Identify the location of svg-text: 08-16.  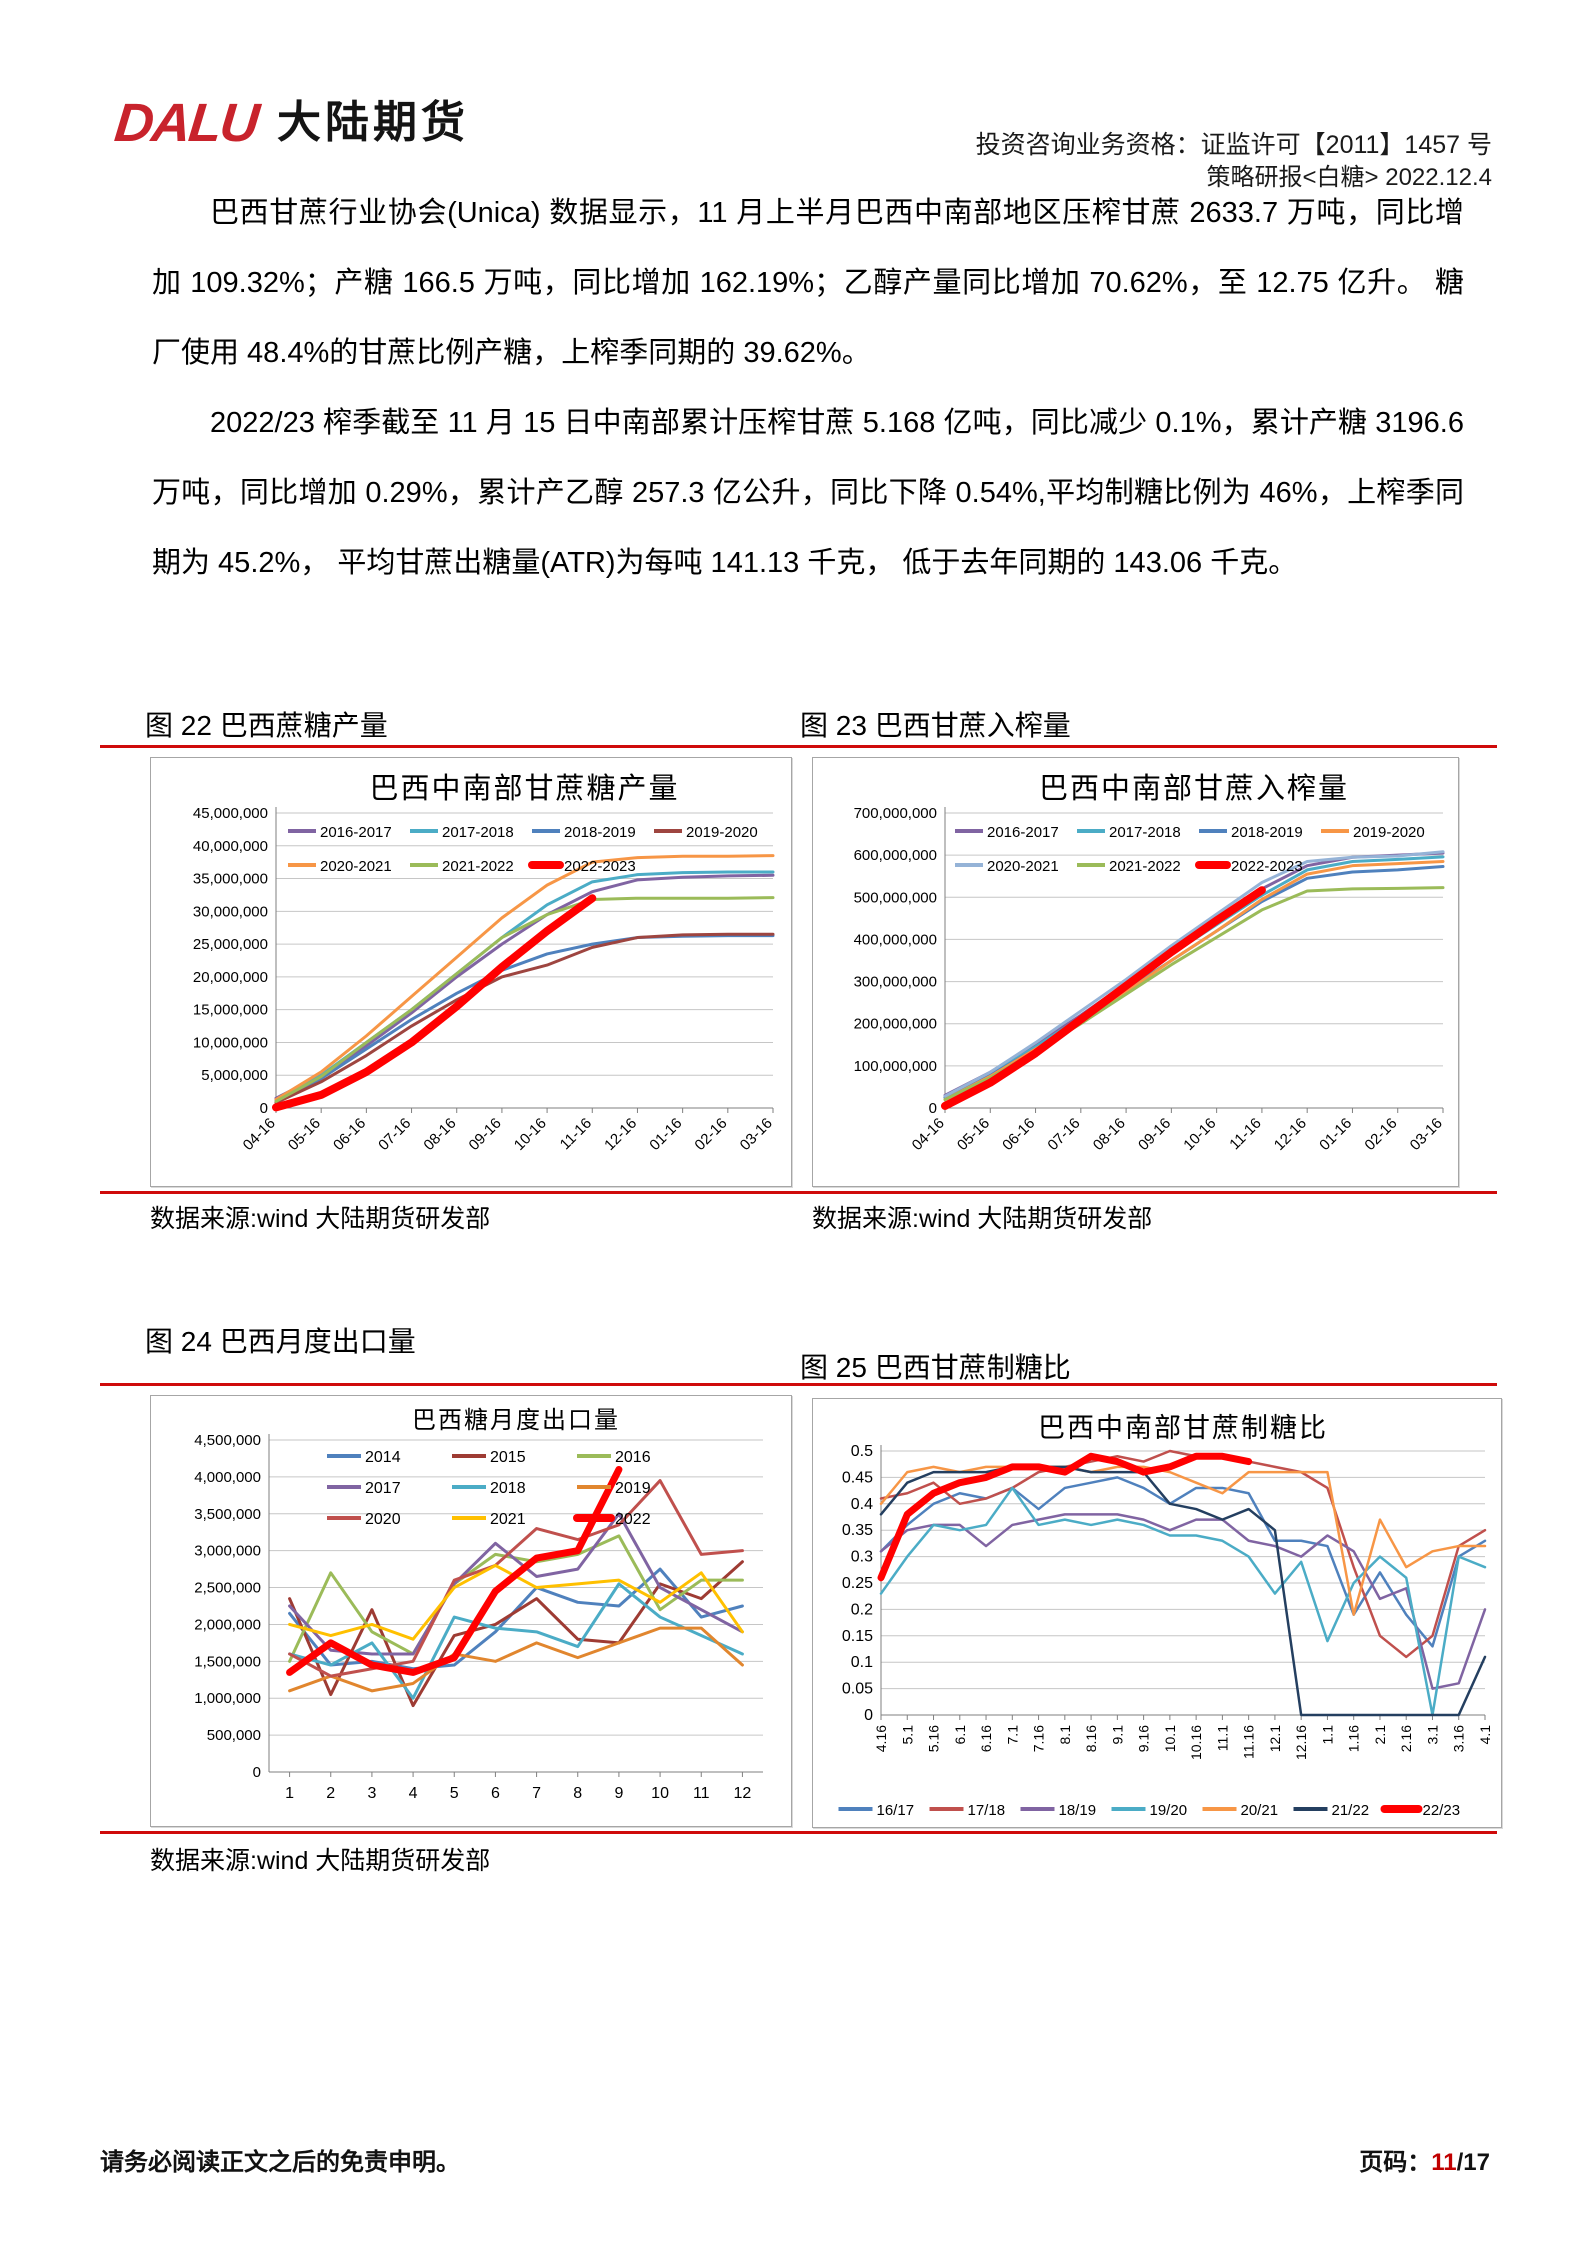
(439, 1134).